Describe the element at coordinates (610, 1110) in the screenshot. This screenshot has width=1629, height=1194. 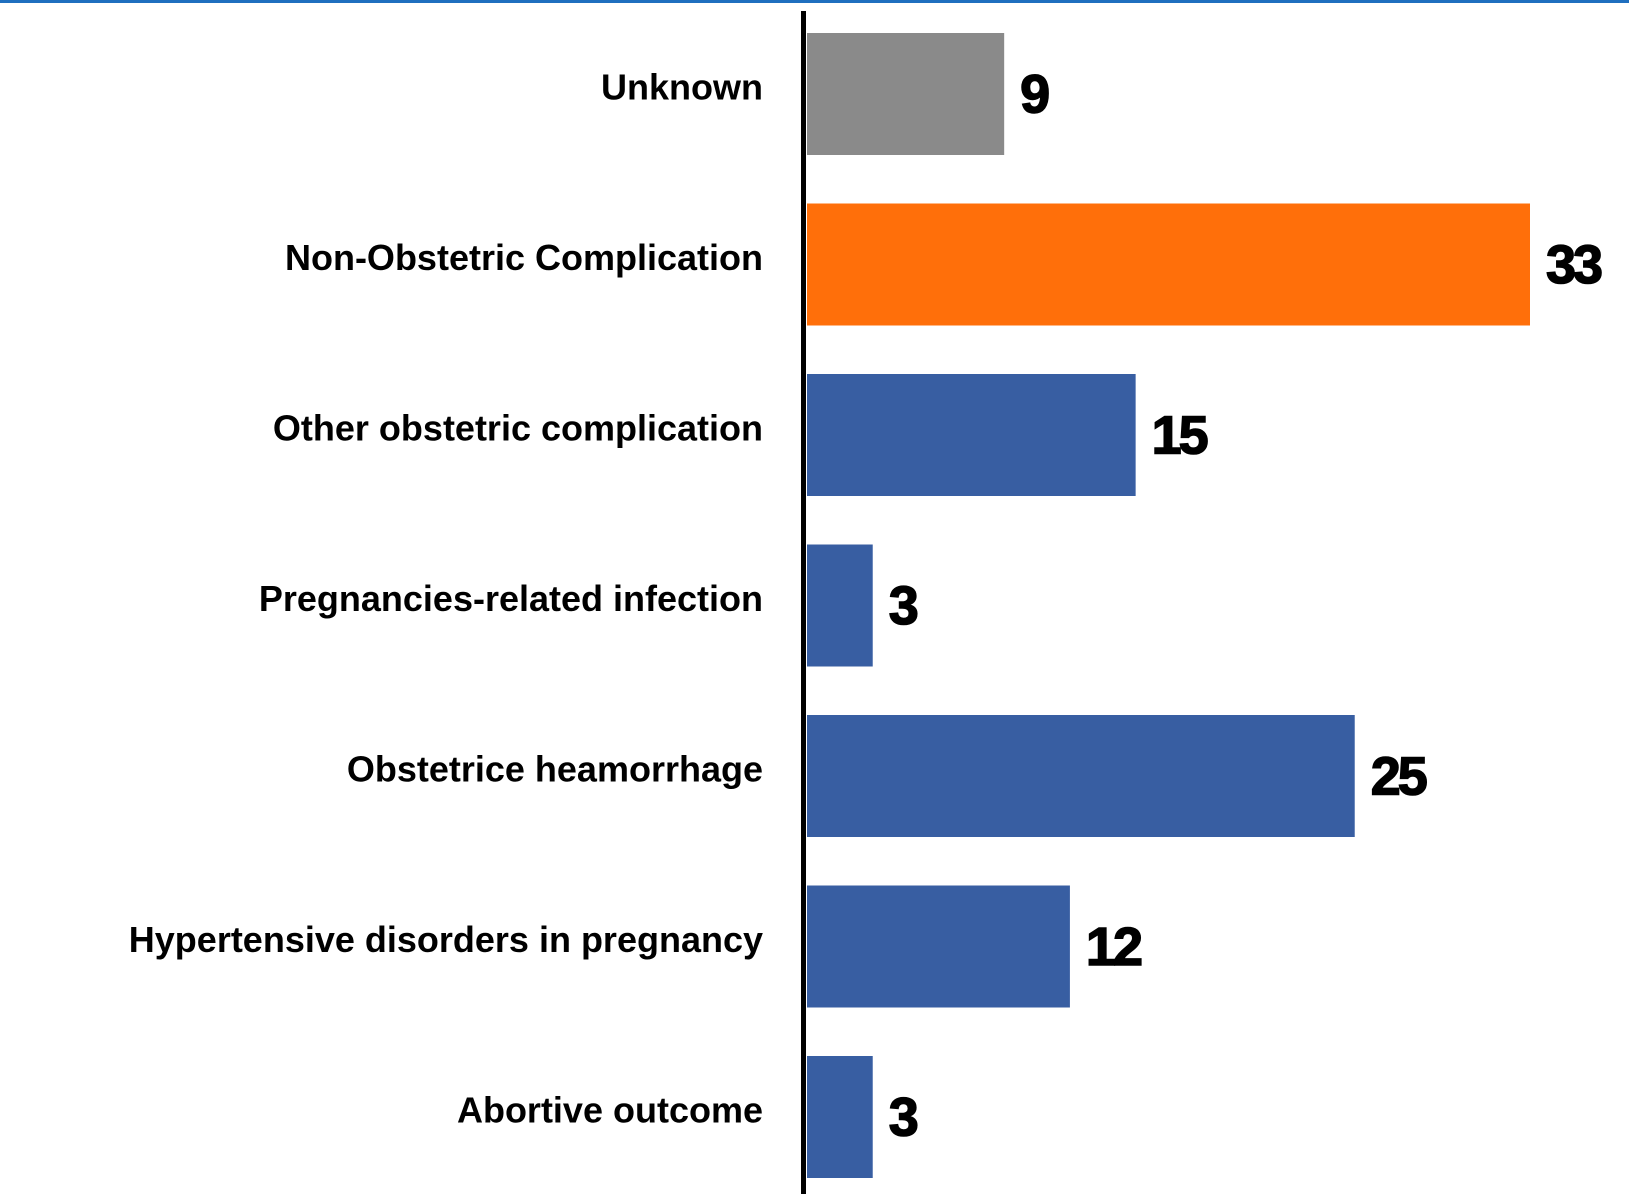
I see `category-label: Abortive outcome` at that location.